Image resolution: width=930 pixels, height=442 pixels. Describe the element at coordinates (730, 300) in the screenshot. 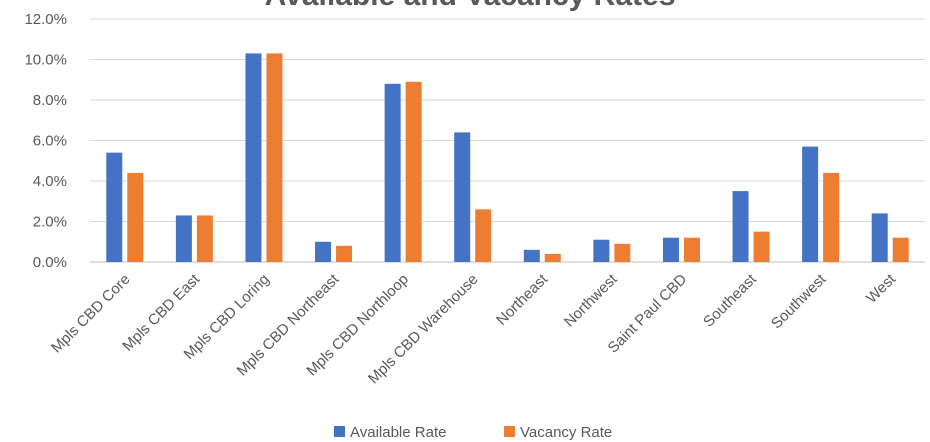

I see `x-category-label: Southeast` at that location.